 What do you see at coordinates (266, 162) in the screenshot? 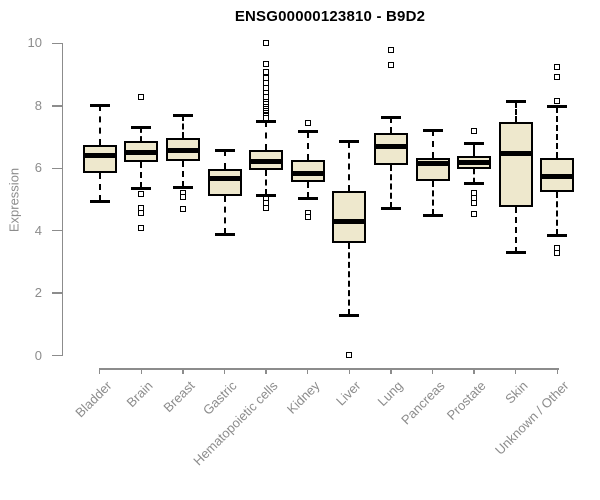
I see `median-hematopoietic-cells` at bounding box center [266, 162].